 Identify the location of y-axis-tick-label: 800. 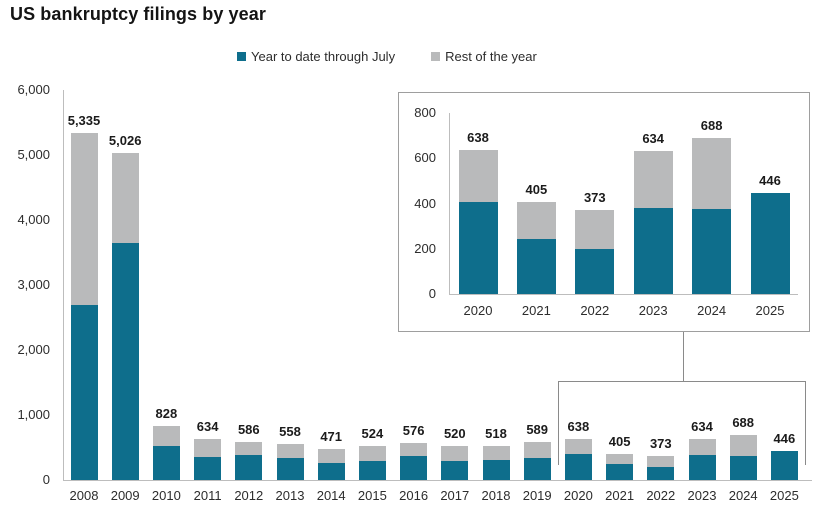
(425, 112).